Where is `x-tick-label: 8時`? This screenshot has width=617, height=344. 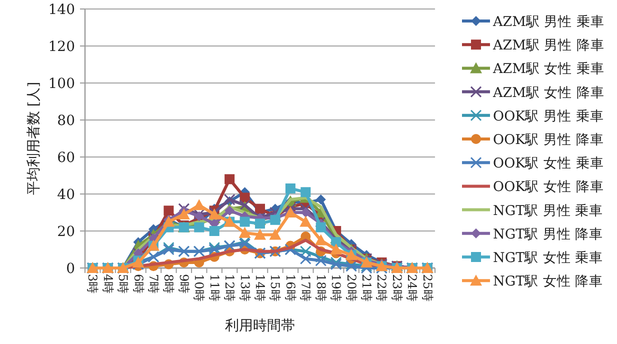 x-tick-label: 8時 is located at coordinates (169, 284).